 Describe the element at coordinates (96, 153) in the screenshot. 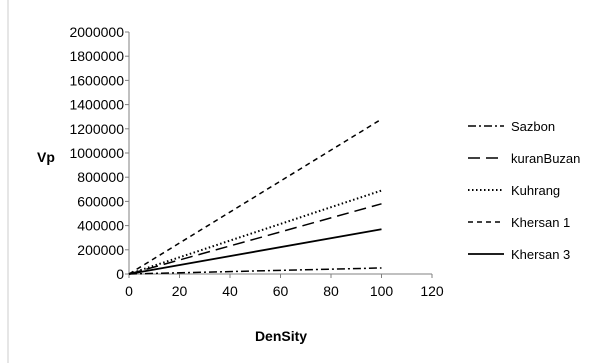

I see `y-tick-label: 1000000` at that location.